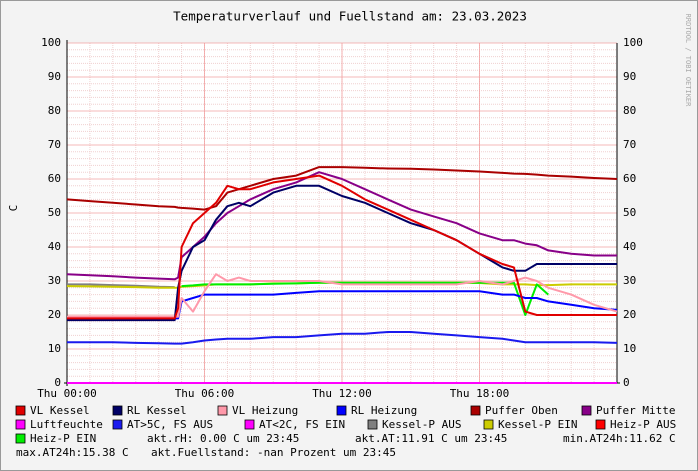 This screenshot has height=471, width=698. What do you see at coordinates (421, 424) in the screenshot?
I see `legend-label: Kessel-P AUS` at bounding box center [421, 424].